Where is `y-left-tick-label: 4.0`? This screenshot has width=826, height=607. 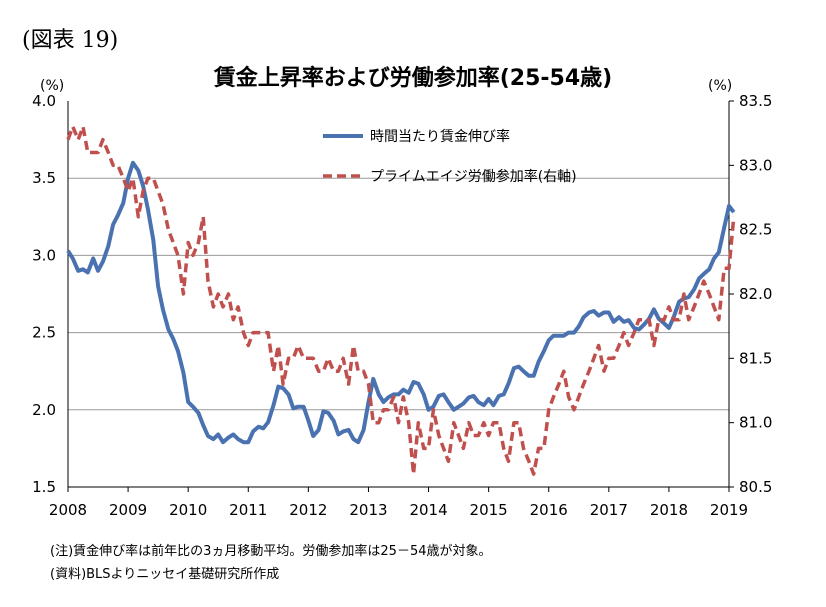
y-left-tick-label: 4.0 is located at coordinates (44, 101).